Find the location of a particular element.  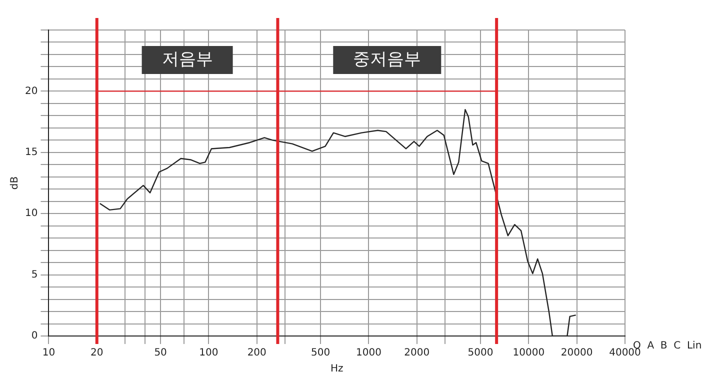

annotation: 저음부 is located at coordinates (187, 59).